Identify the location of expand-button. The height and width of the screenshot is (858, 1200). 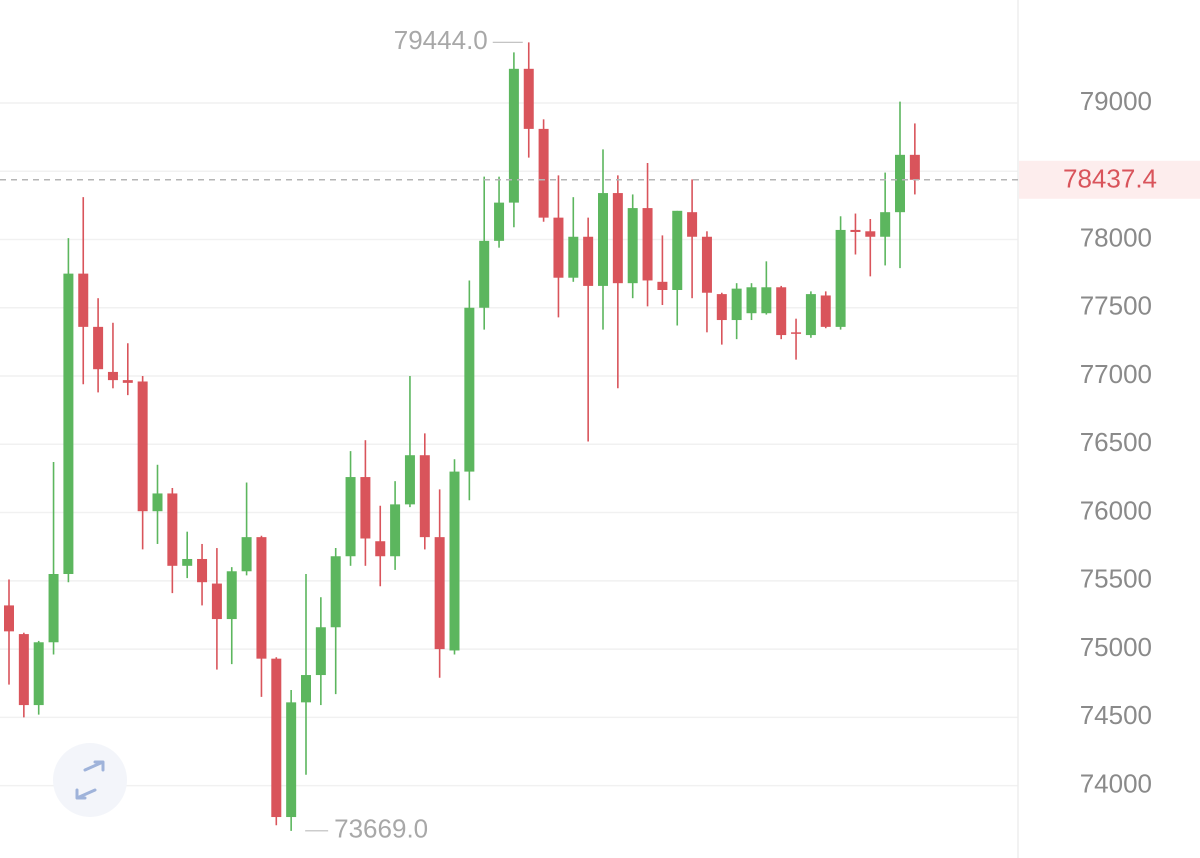
(90, 780).